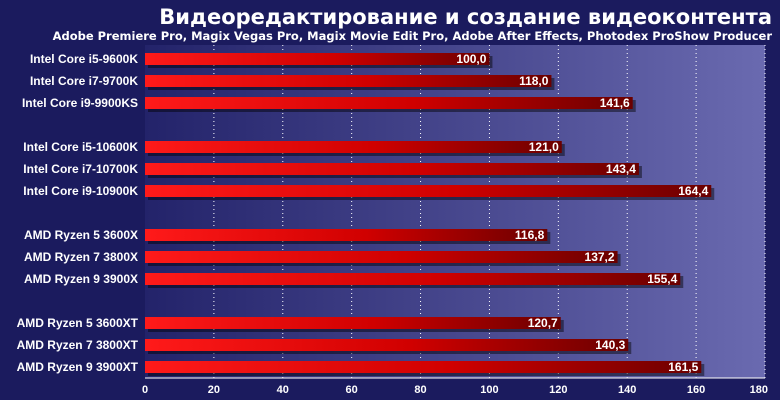 This screenshot has width=780, height=400. I want to click on category-label: AMD Ryzen 7 3800X, so click(81, 257).